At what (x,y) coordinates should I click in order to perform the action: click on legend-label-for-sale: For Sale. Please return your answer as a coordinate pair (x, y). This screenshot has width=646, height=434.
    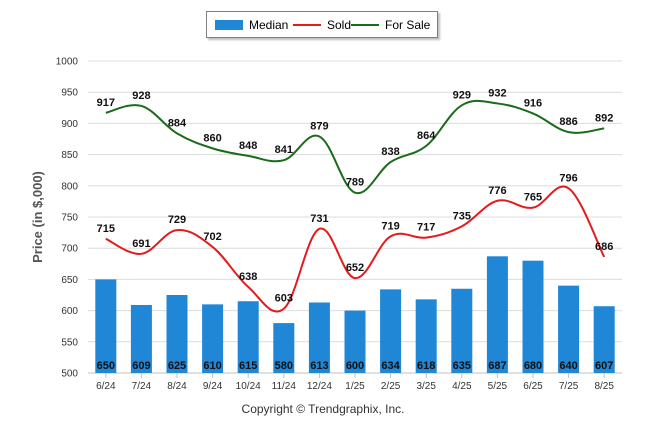
    Looking at the image, I should click on (408, 25).